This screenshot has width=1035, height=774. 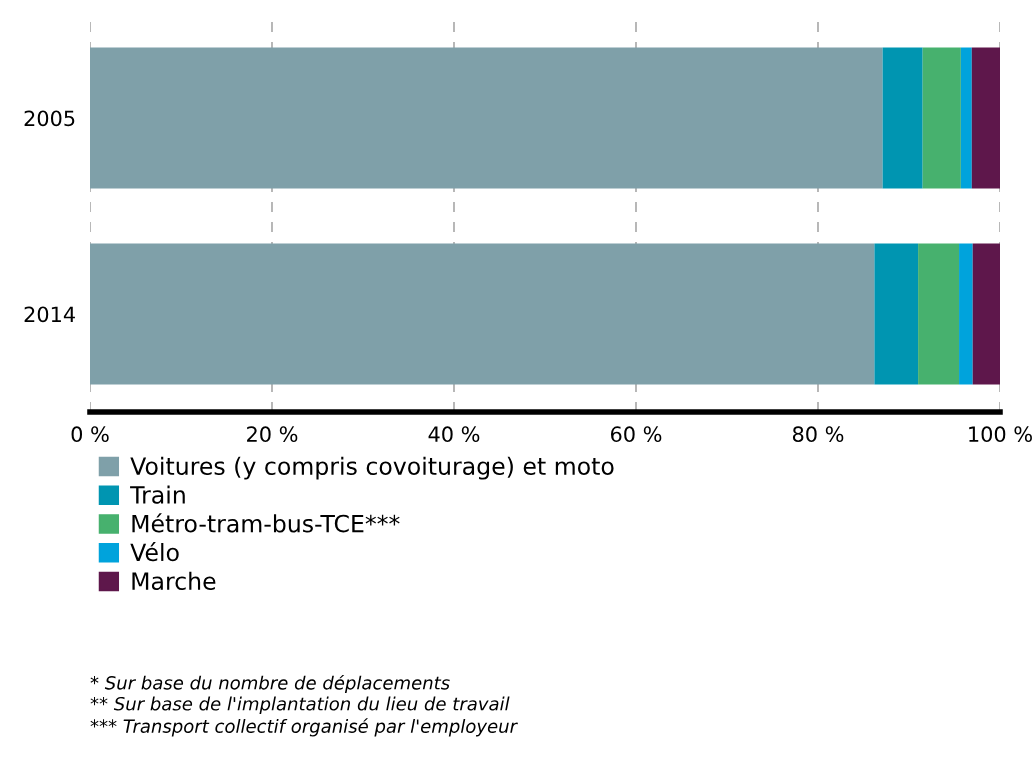 What do you see at coordinates (174, 581) in the screenshot?
I see `legend-label: Marche` at bounding box center [174, 581].